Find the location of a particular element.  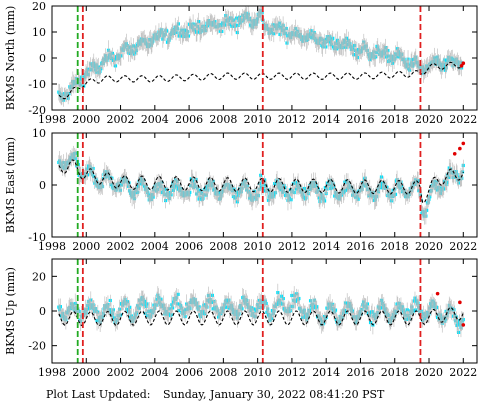

y-axis-title-east: BKMS East (mm) is located at coordinates (10, 185).